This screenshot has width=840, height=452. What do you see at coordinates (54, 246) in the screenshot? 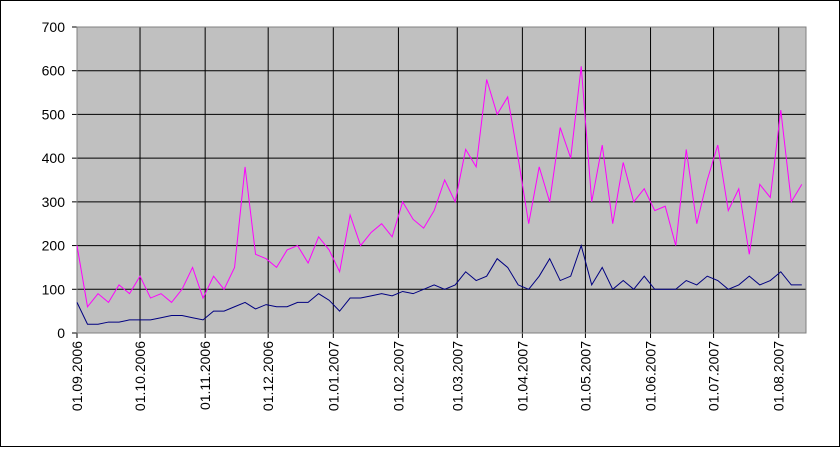
I see `y-tick-label: 200` at bounding box center [54, 246].